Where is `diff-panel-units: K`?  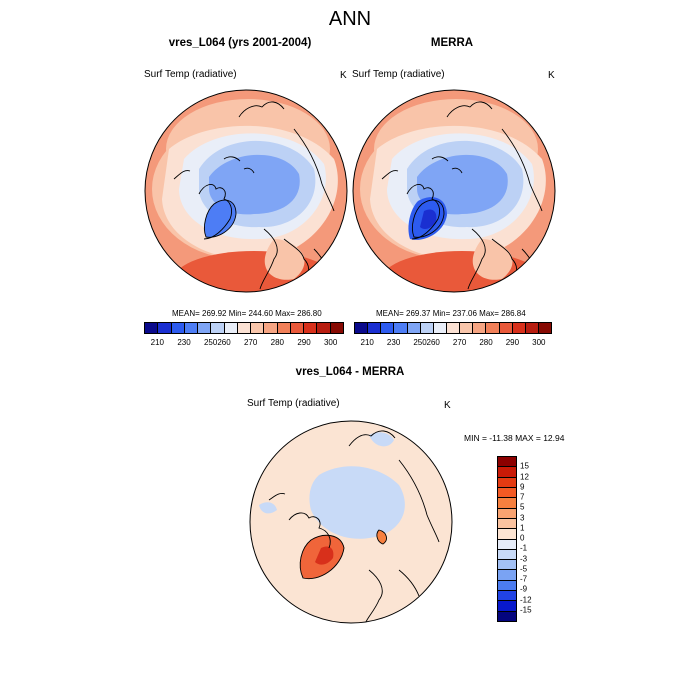
diff-panel-units: K is located at coordinates (447, 405).